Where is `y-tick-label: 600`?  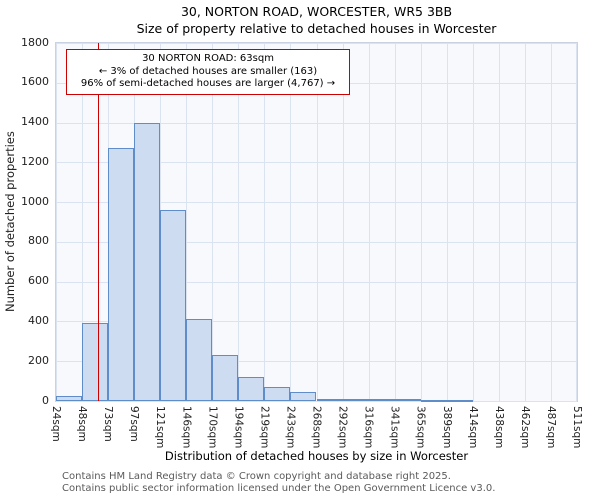
y-tick-label: 600 is located at coordinates (38, 281).